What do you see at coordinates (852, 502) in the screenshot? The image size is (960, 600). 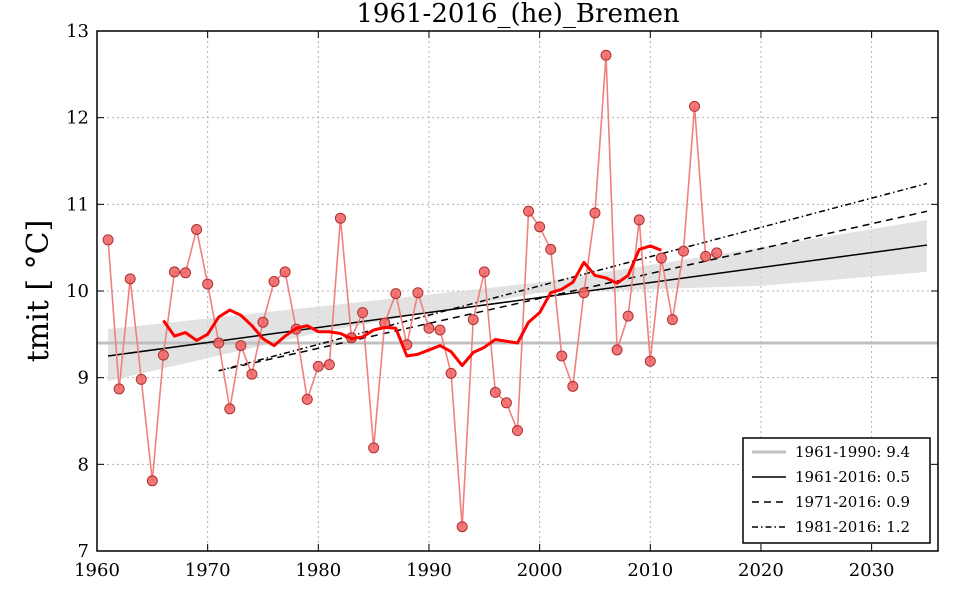 I see `legend-label-trend-1971: 1971-2016: 0.9` at bounding box center [852, 502].